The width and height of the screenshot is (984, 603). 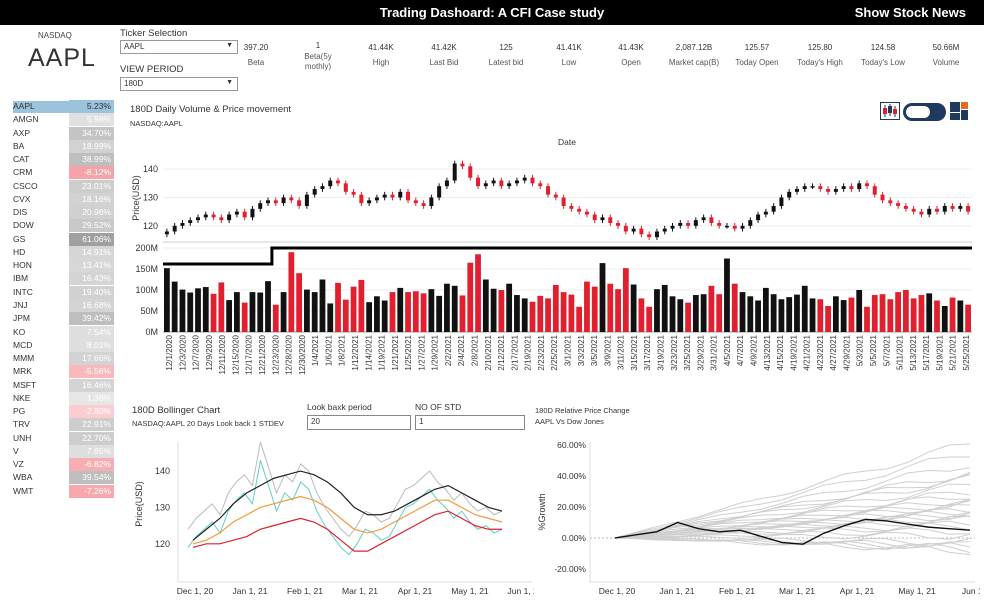 I want to click on ticker-row-dow: DOW 29.52%, so click(x=62, y=226).